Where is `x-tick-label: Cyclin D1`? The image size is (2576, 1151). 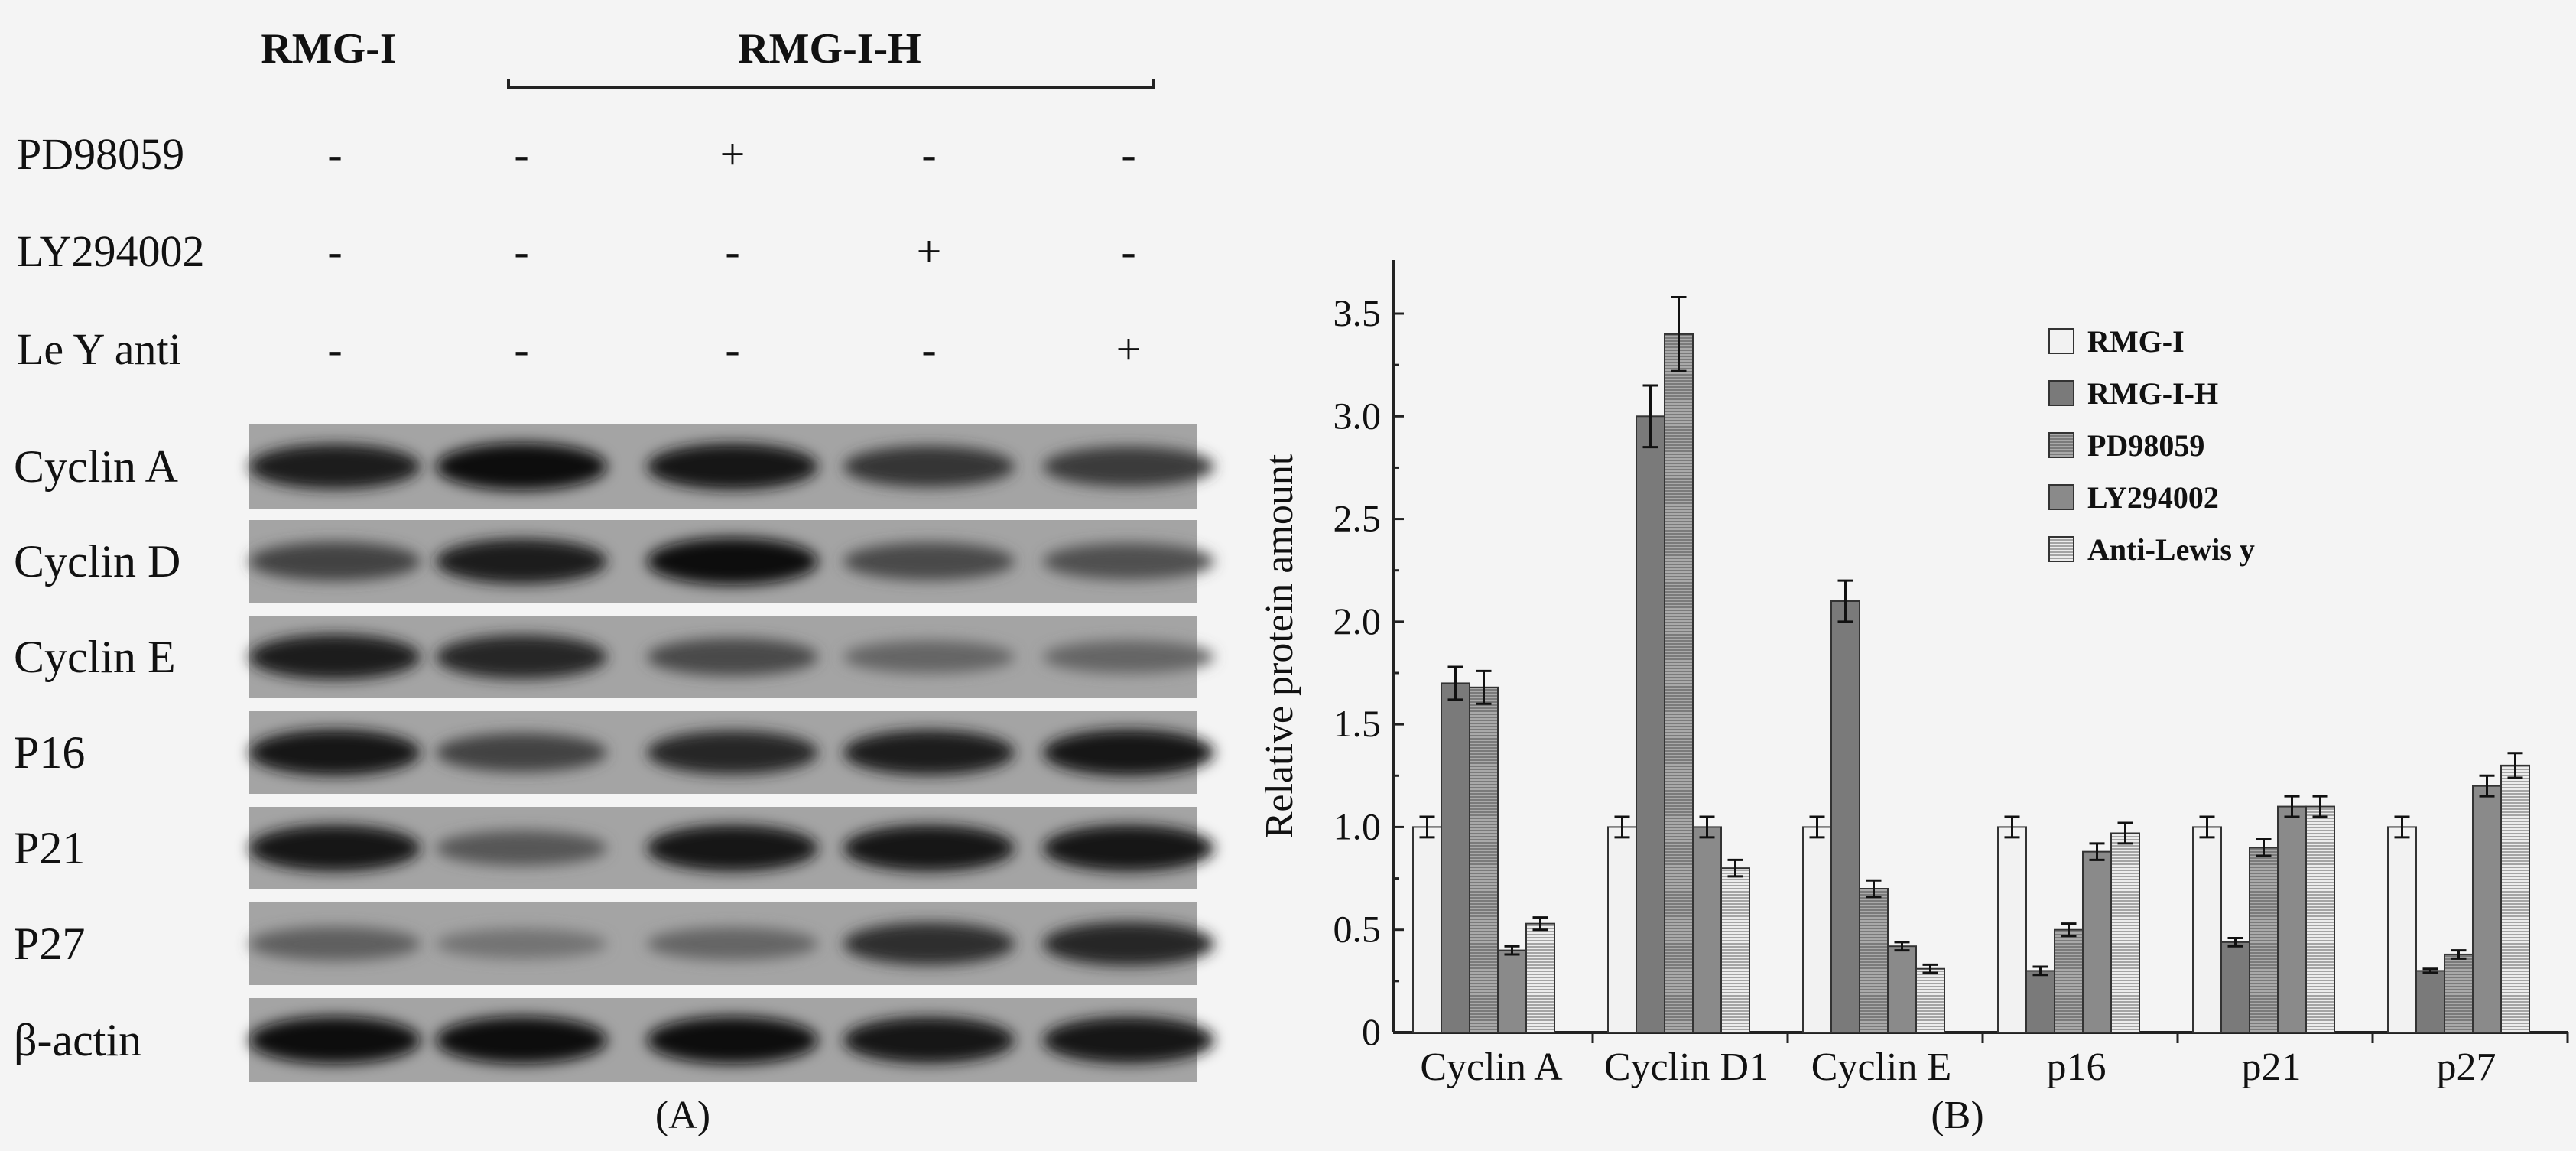
x-tick-label: Cyclin D1 is located at coordinates (1687, 1067).